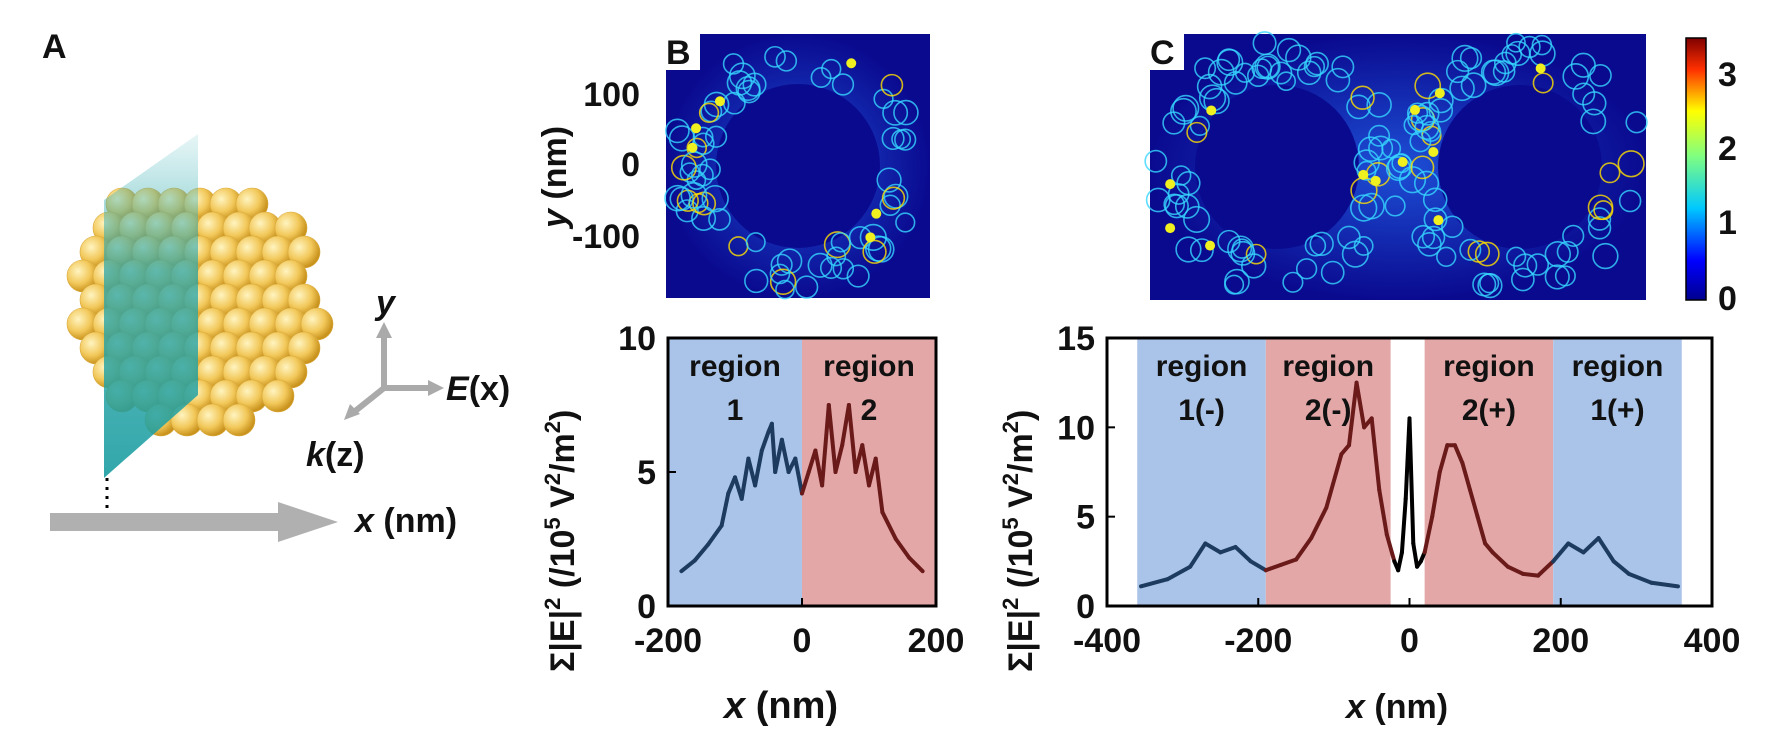 This screenshot has width=1788, height=749. I want to click on field-plane, so click(151, 306).